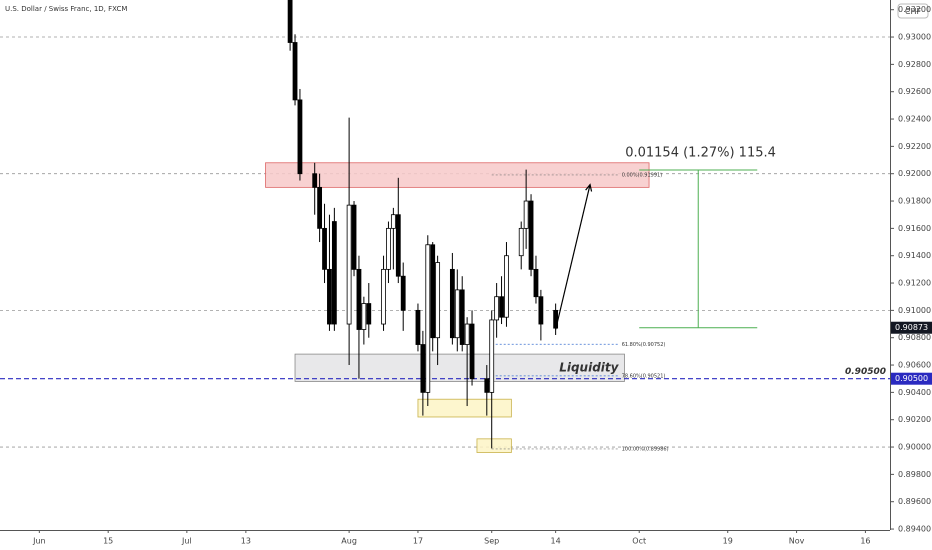  Describe the element at coordinates (728, 541) in the screenshot. I see `x-tick-label: 19` at that location.